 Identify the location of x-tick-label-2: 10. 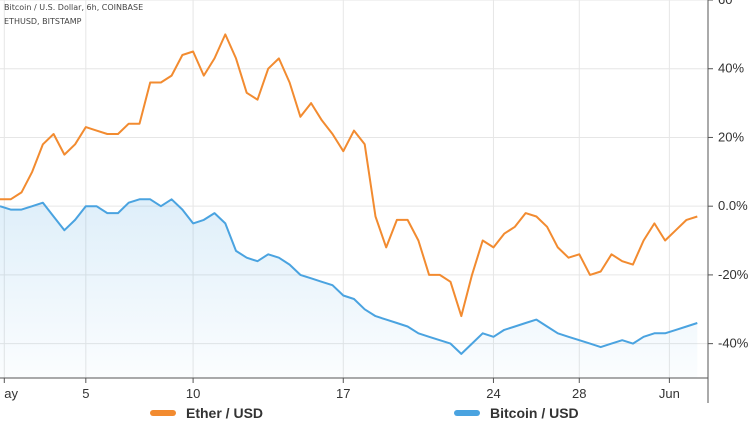
(193, 393).